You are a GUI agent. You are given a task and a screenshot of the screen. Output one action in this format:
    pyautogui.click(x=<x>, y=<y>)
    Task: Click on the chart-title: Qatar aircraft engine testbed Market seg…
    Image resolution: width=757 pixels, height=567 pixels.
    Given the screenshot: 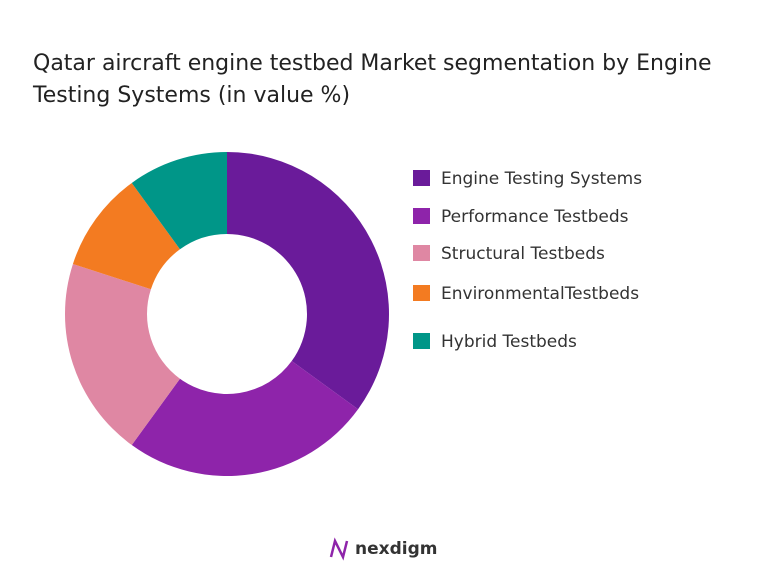 What is the action you would take?
    pyautogui.click(x=372, y=79)
    